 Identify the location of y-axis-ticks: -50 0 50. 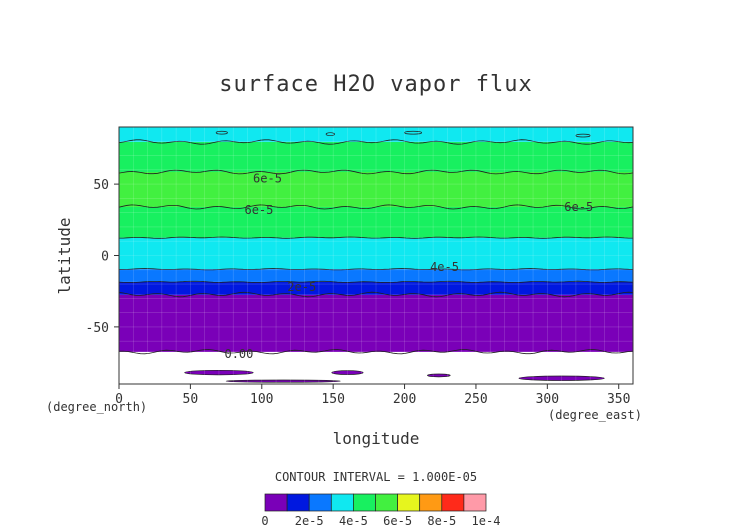
(102, 257).